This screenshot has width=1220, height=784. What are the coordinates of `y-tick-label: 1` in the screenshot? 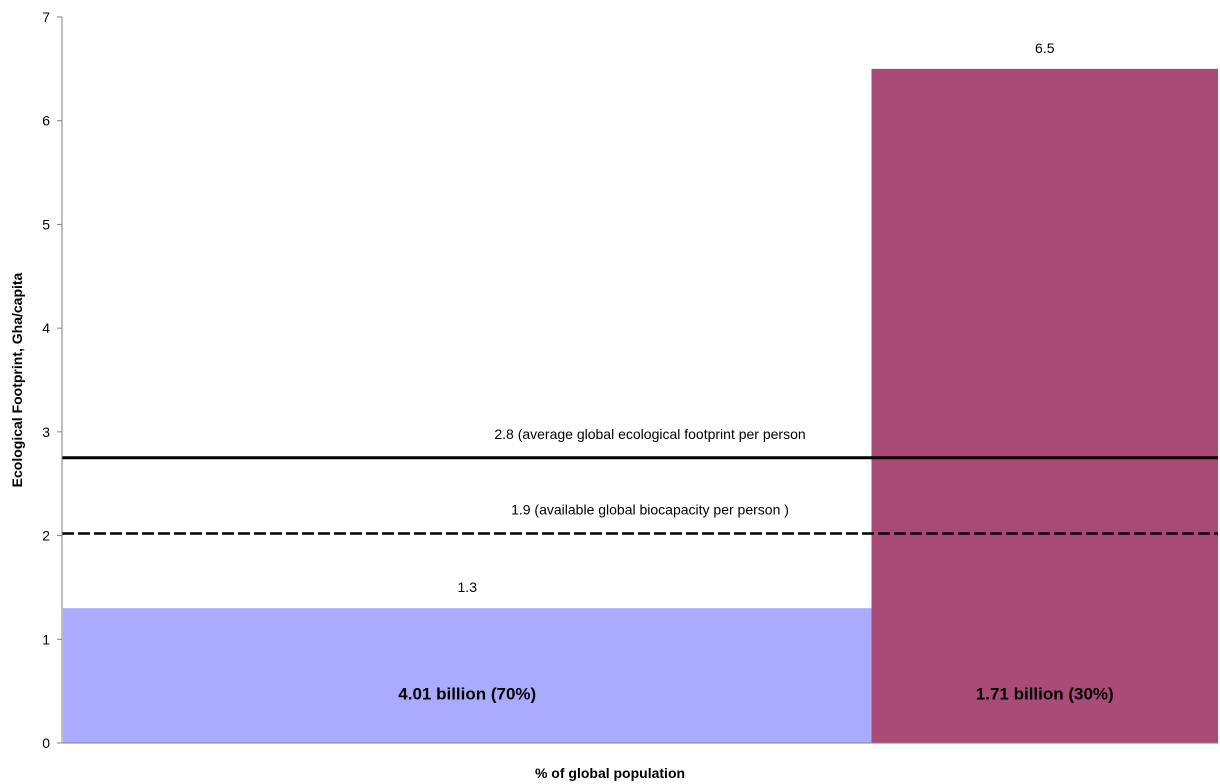 It's located at (46, 639).